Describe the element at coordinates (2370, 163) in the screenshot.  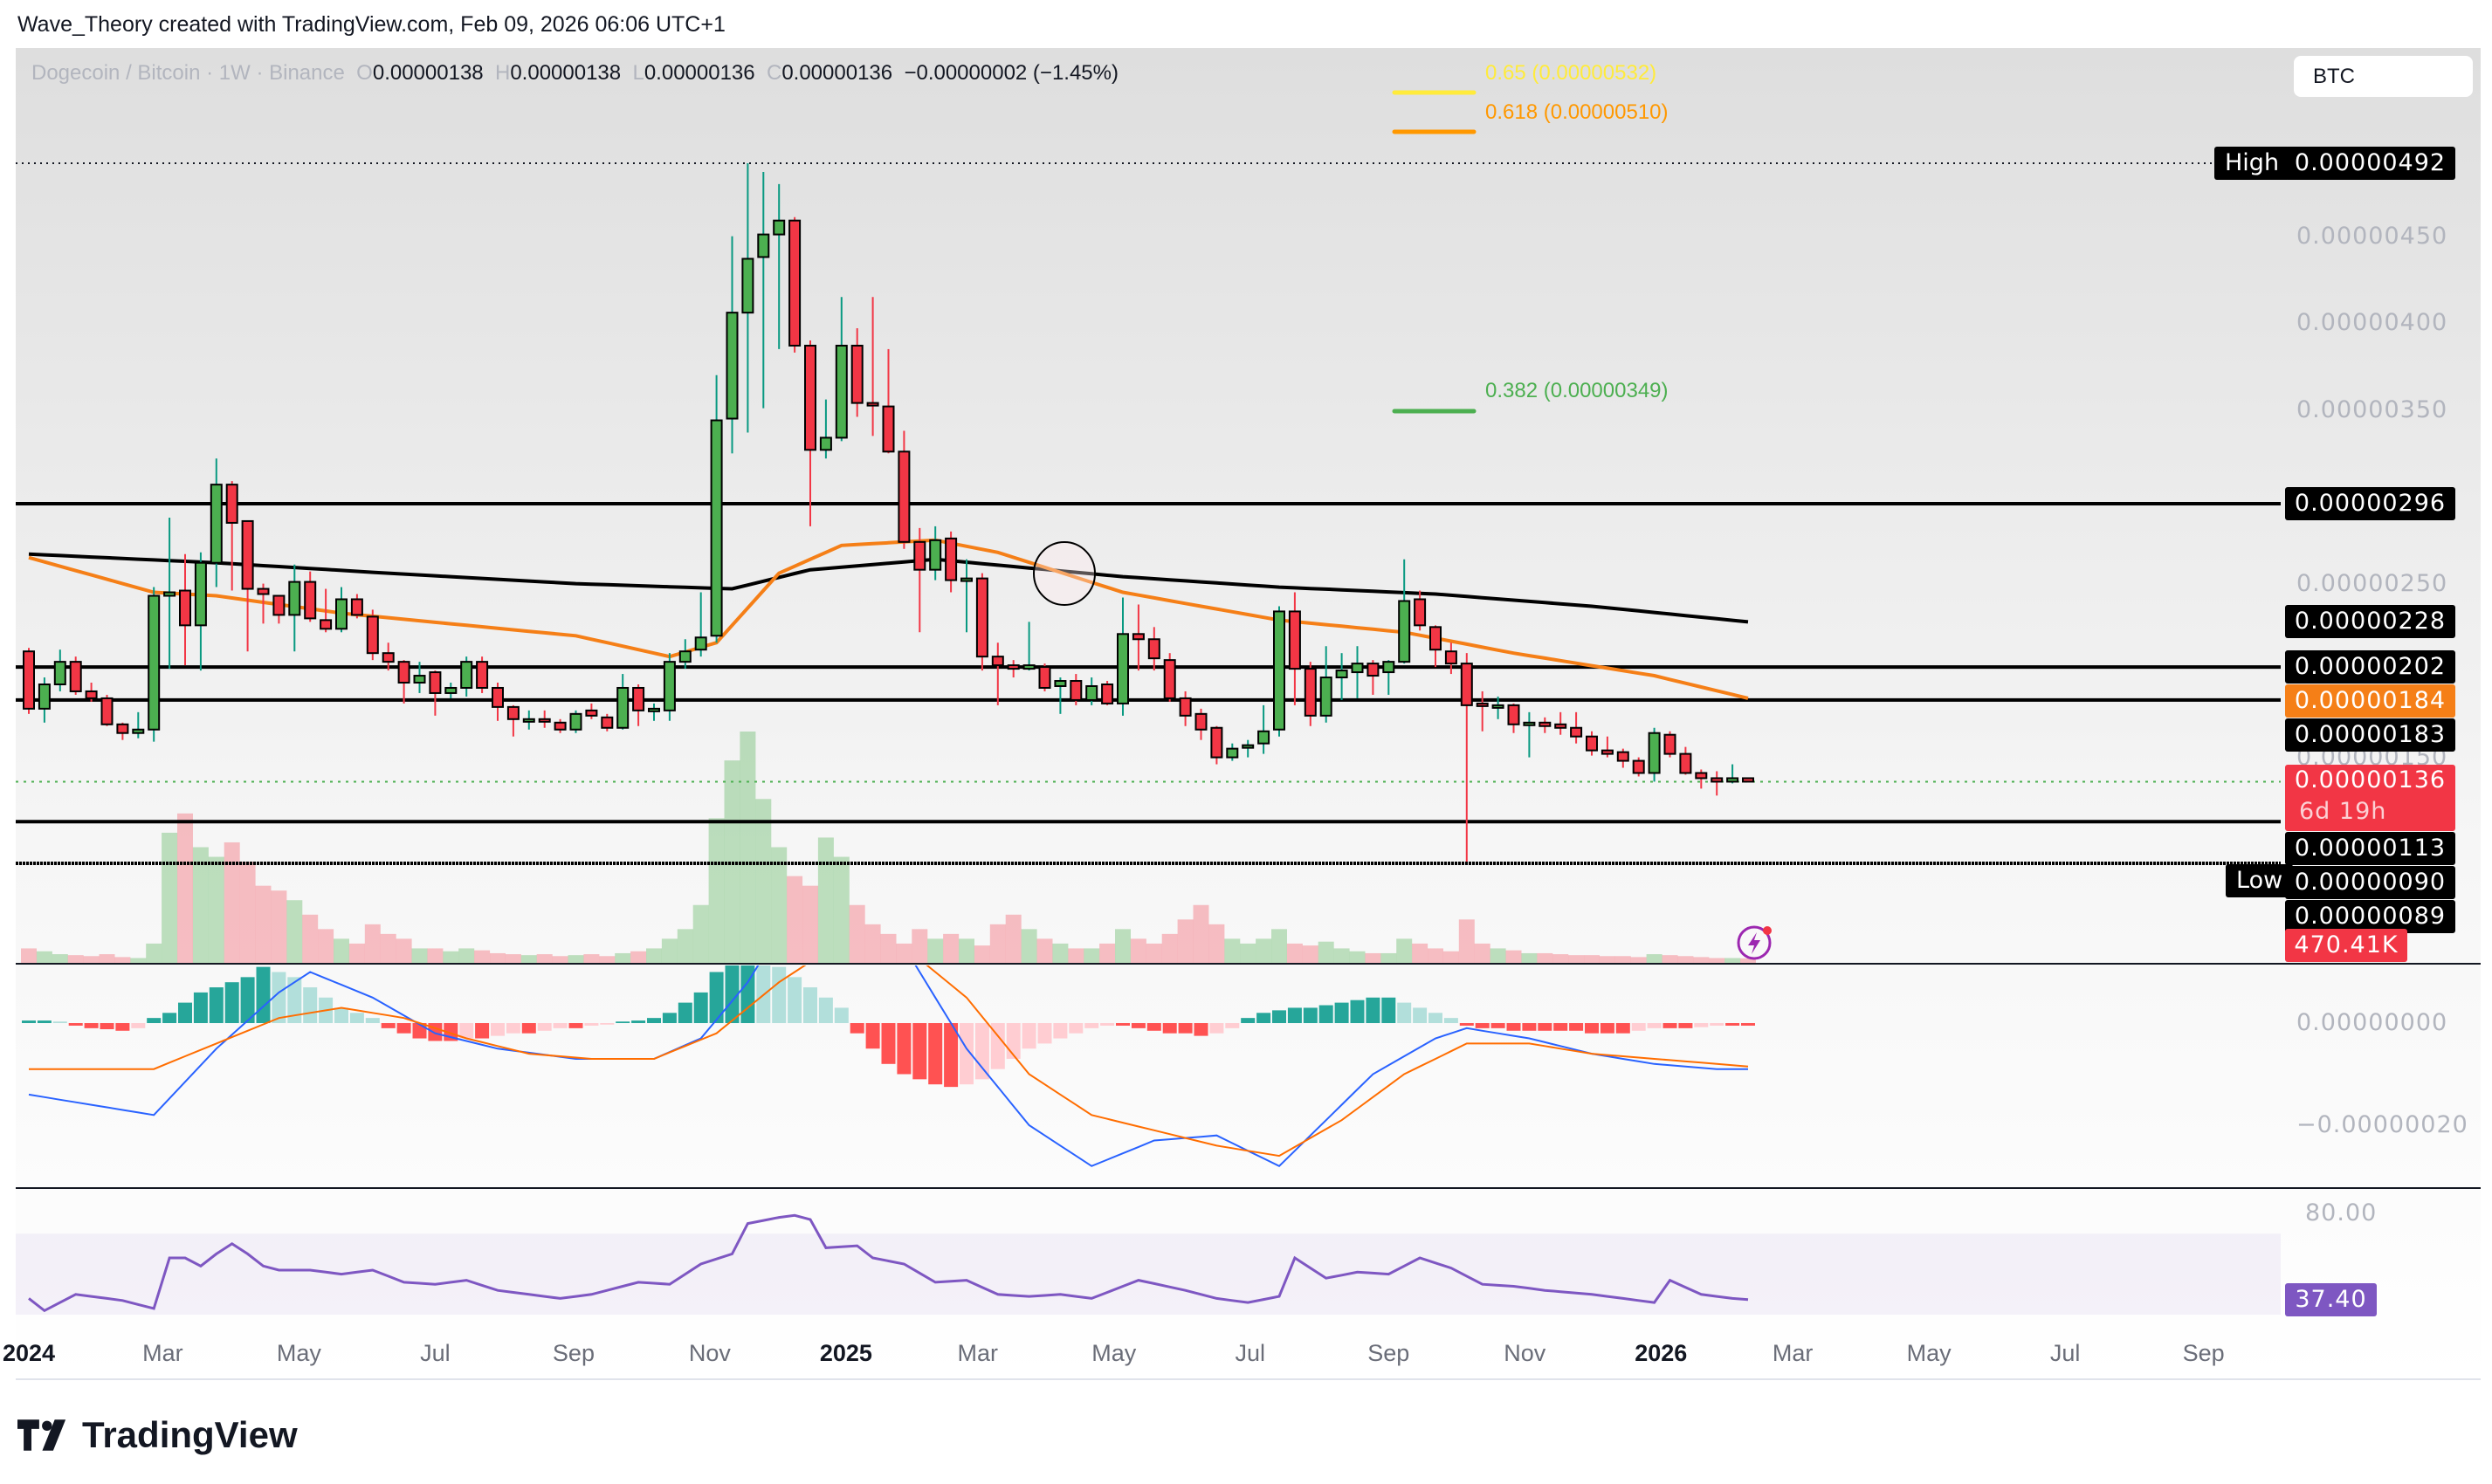
I see `price-label-high: 0.00000492` at that location.